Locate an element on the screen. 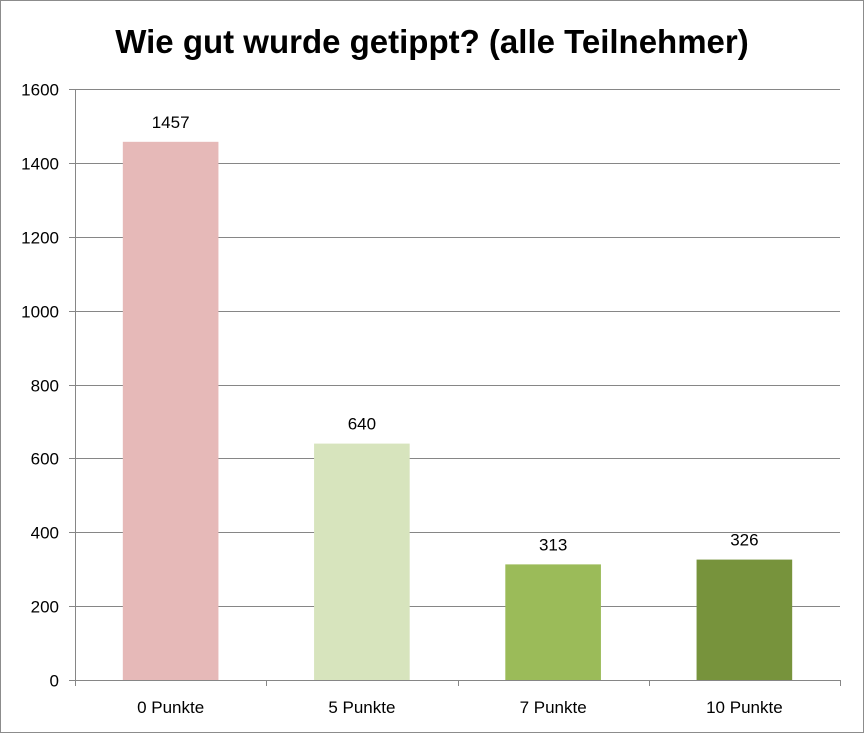 This screenshot has height=733, width=864. x-axis-tick-labels: 0 Punkte 5 Punkte 7 Punkte 10 Punkte is located at coordinates (460, 707).